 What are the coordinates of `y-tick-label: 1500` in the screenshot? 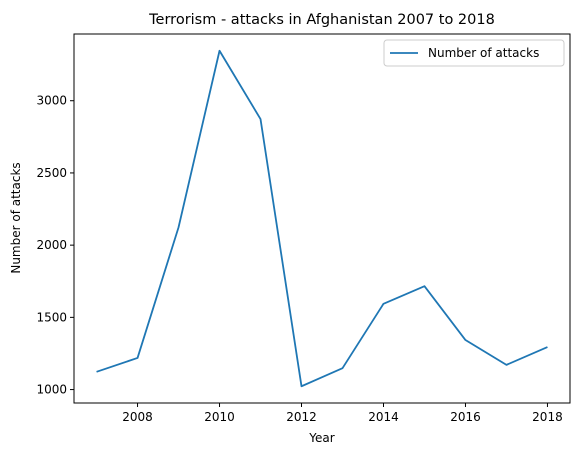 It's located at (51, 317).